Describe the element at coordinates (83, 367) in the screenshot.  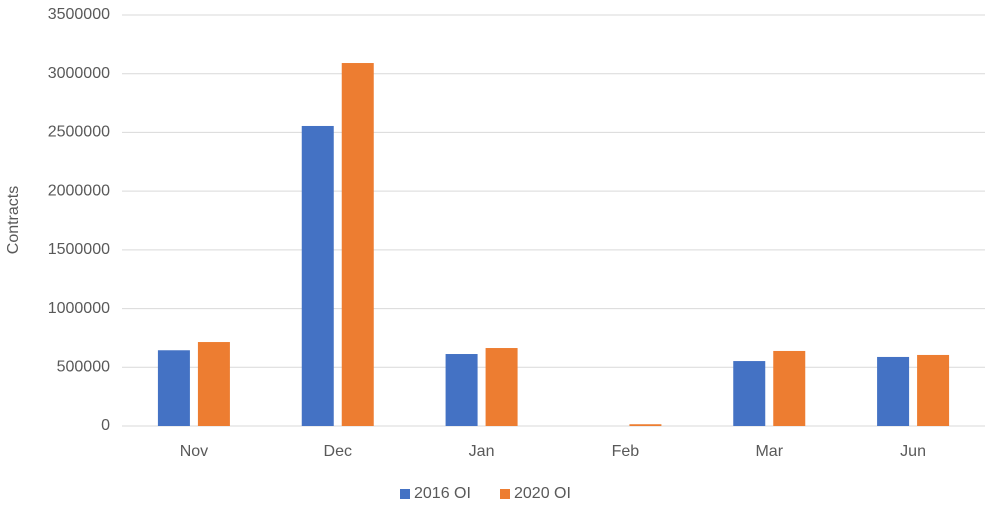
I see `y-tick-label: 500000` at that location.